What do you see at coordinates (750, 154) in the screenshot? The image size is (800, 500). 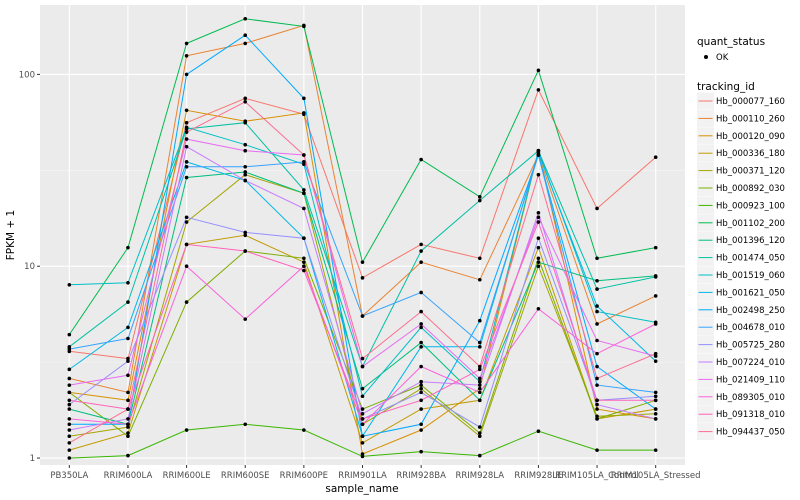 I see `legend-label-hb_000336_180: Hb_000336_180` at bounding box center [750, 154].